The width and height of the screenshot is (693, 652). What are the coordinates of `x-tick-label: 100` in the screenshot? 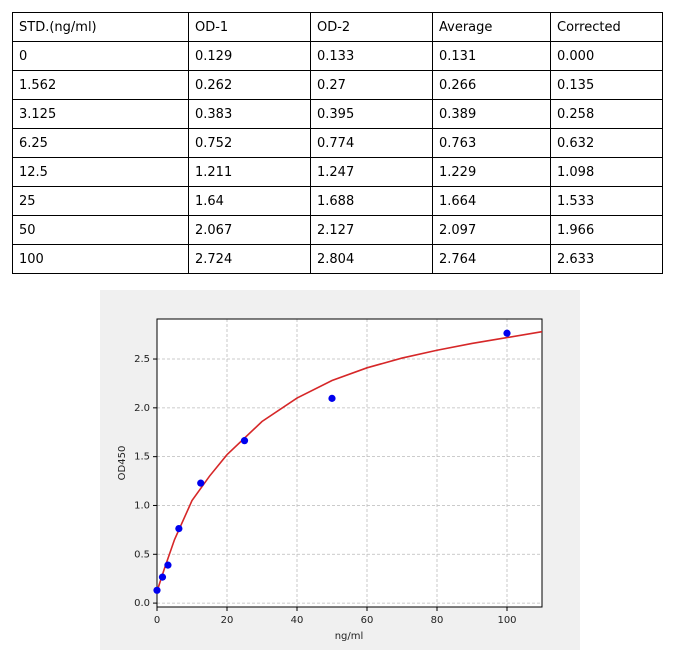 It's located at (506, 620).